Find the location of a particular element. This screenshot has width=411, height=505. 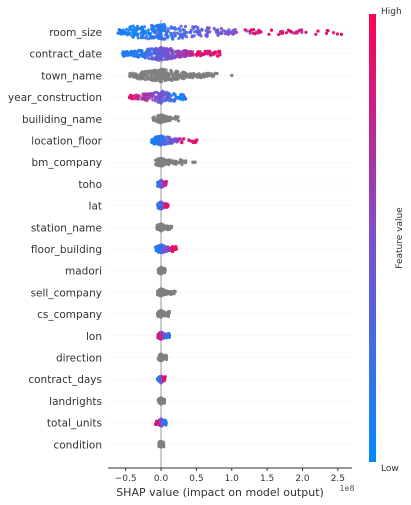

feature-label: contract_date is located at coordinates (65, 55).